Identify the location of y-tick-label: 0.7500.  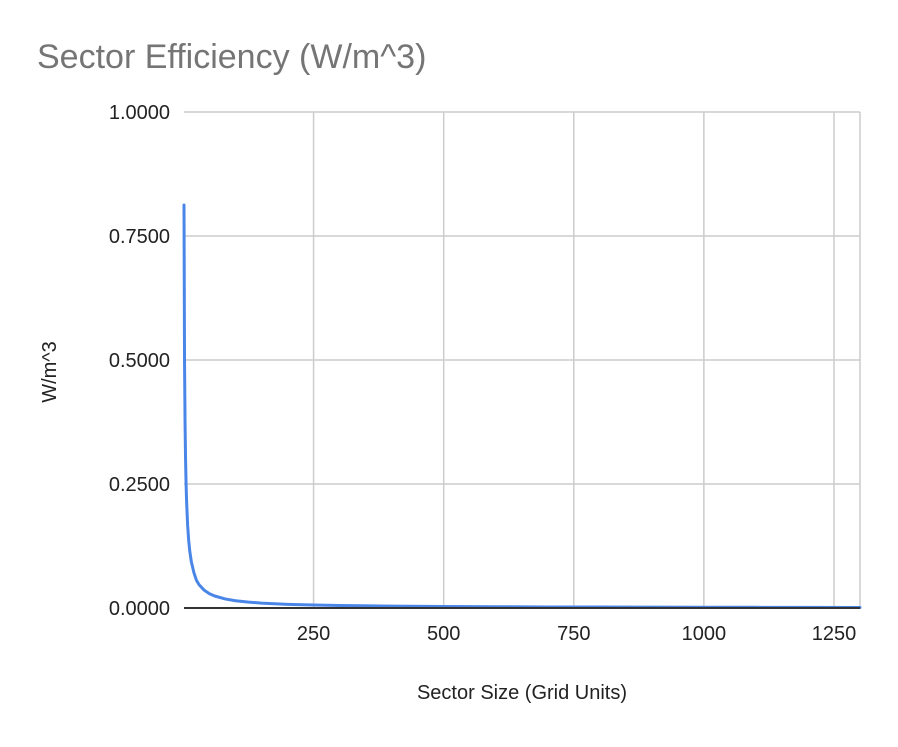
(139, 237).